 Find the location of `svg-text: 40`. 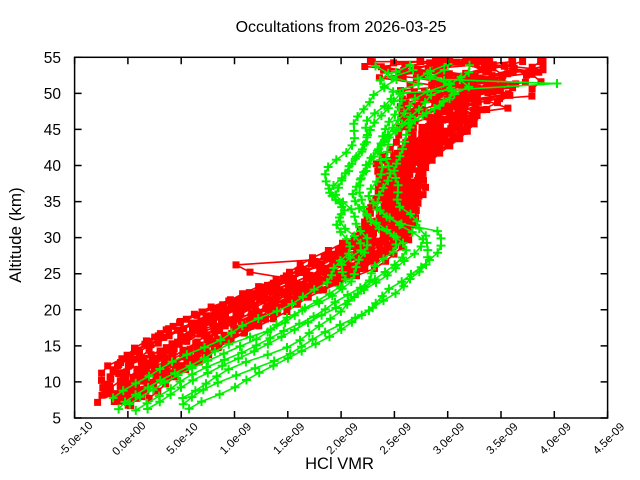

svg-text: 40 is located at coordinates (53, 166).